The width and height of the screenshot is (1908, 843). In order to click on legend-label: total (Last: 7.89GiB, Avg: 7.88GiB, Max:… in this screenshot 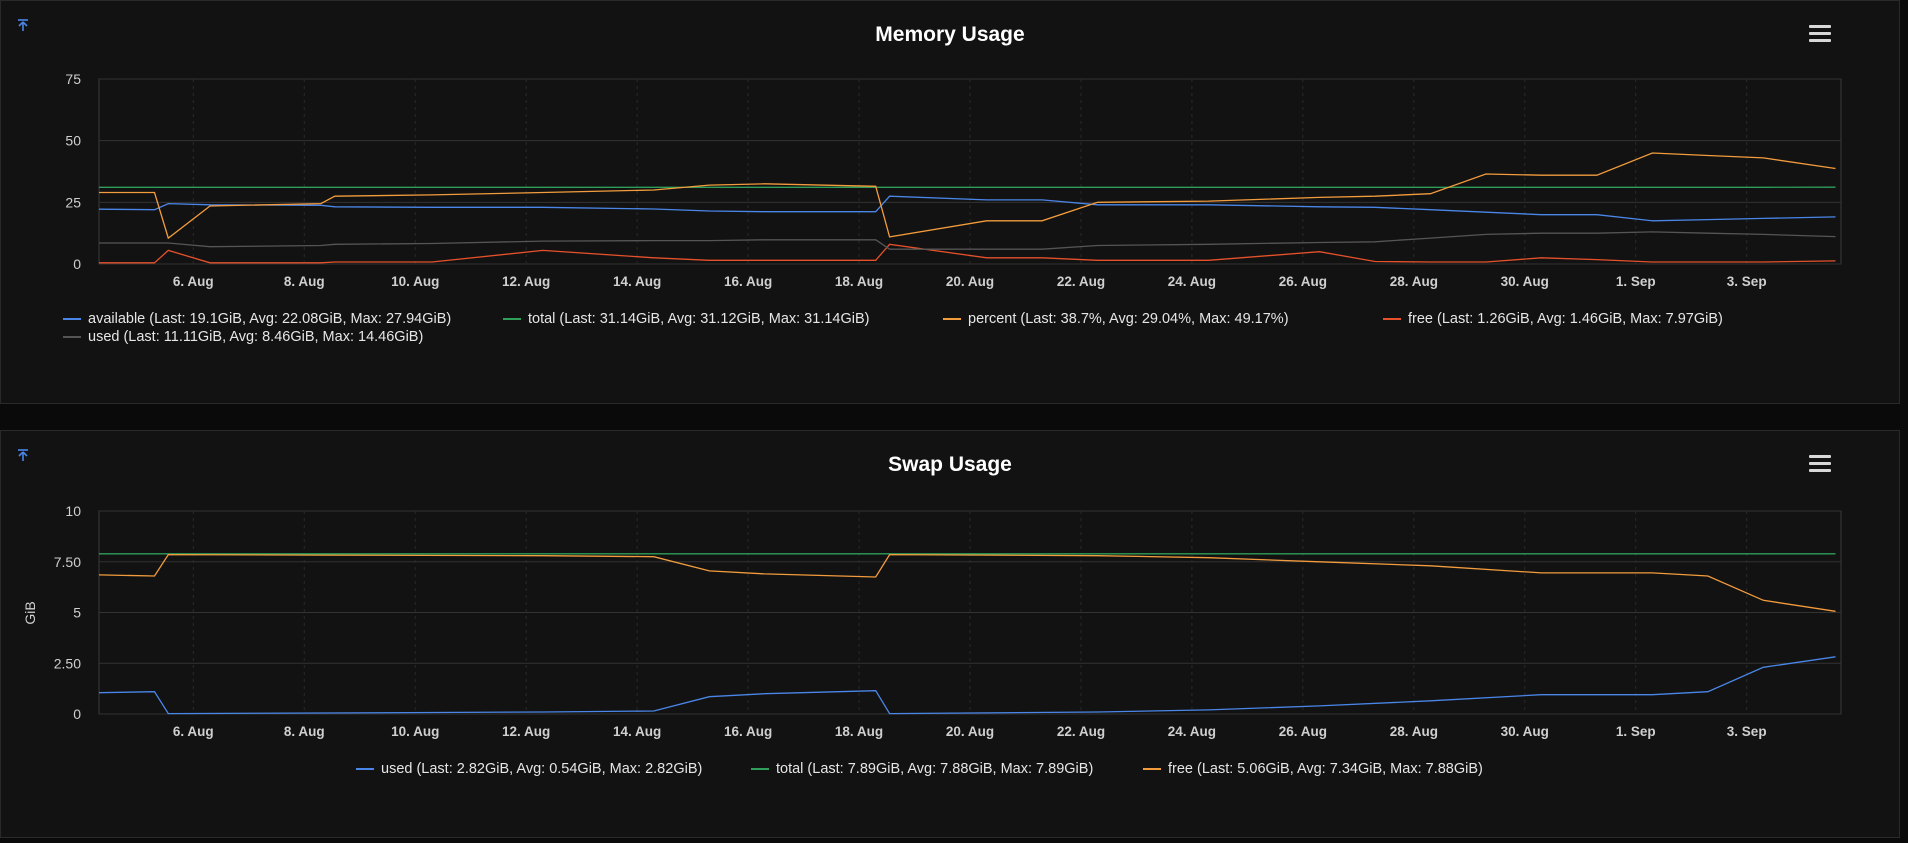, I will do `click(935, 769)`.